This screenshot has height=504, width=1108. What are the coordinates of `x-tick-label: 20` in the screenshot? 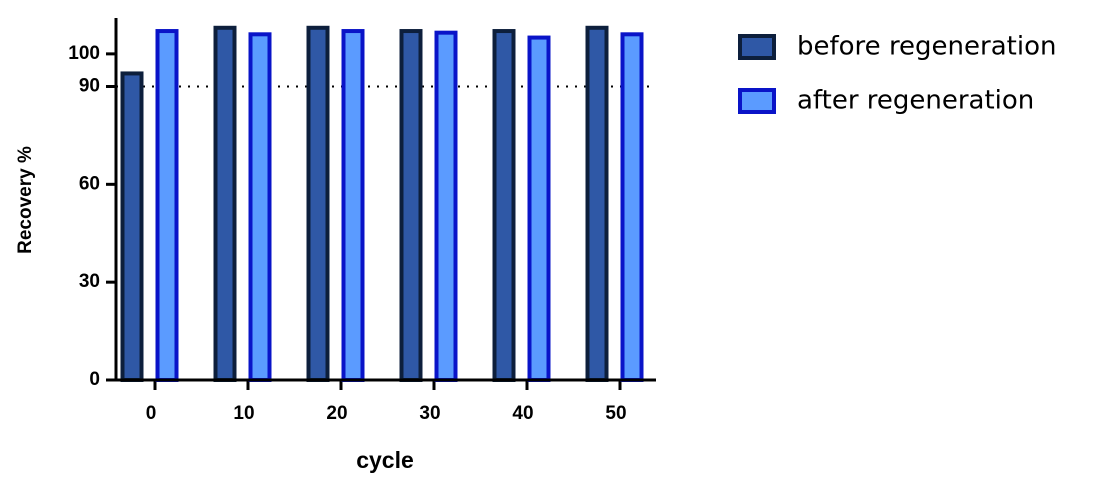 It's located at (336, 413).